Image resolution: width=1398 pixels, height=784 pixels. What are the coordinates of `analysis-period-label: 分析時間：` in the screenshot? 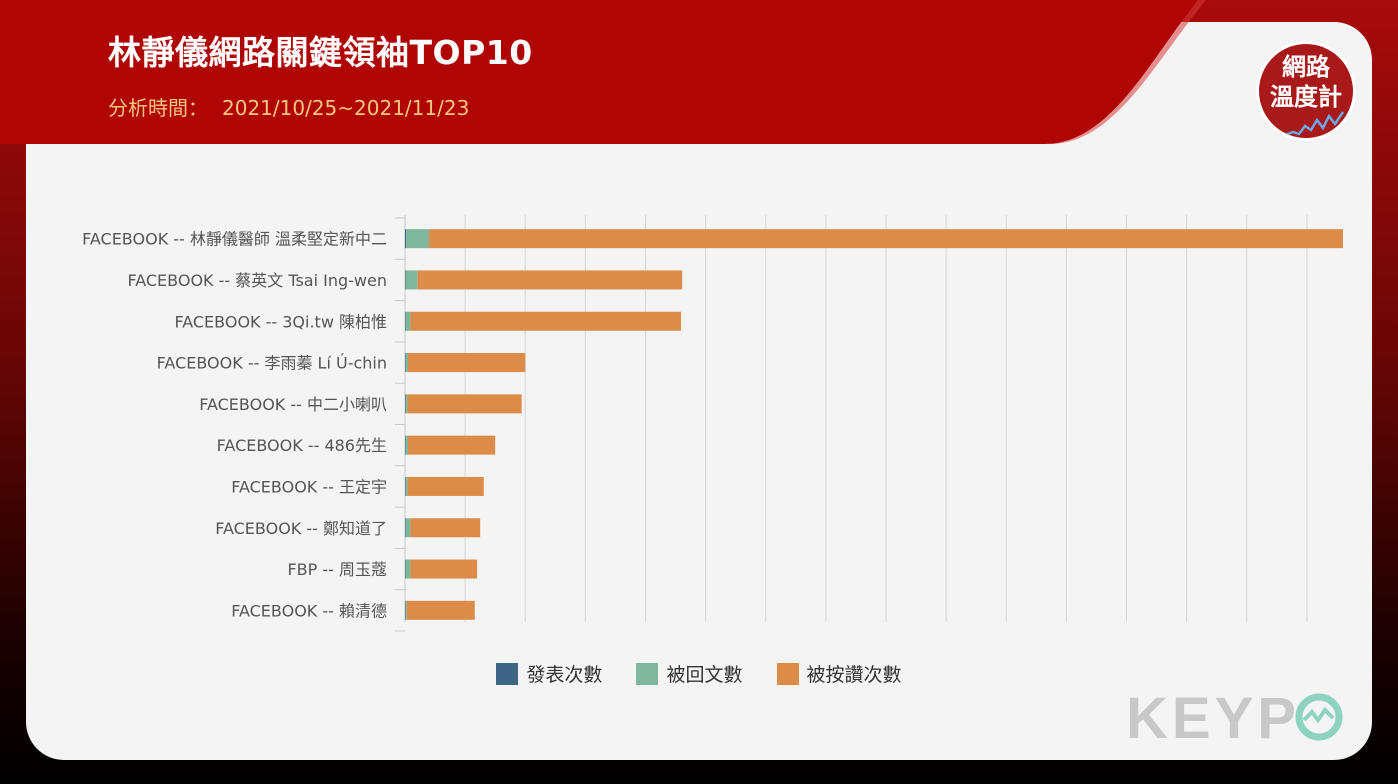 It's located at (158, 108).